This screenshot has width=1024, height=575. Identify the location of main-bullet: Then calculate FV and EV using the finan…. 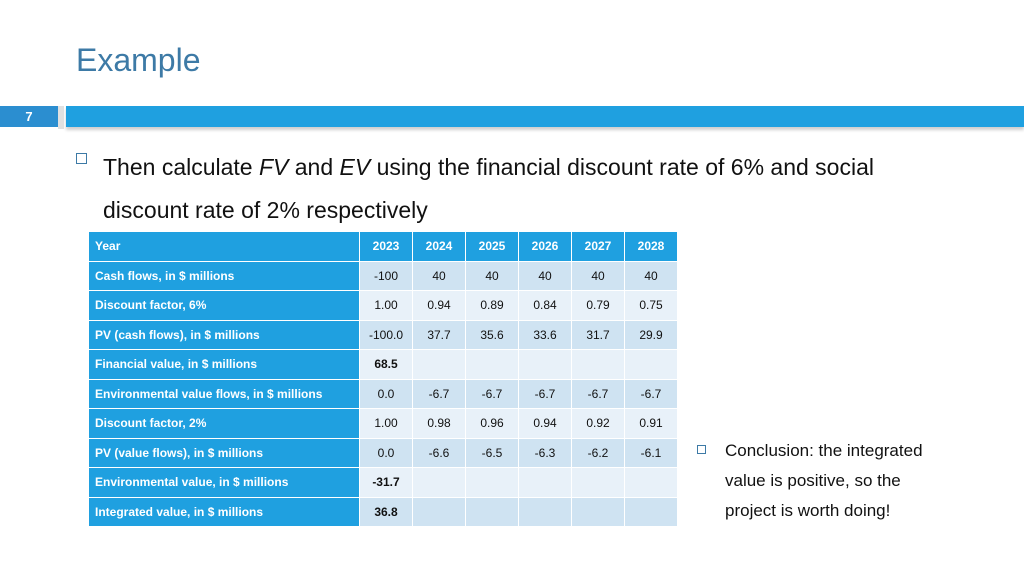
(501, 189).